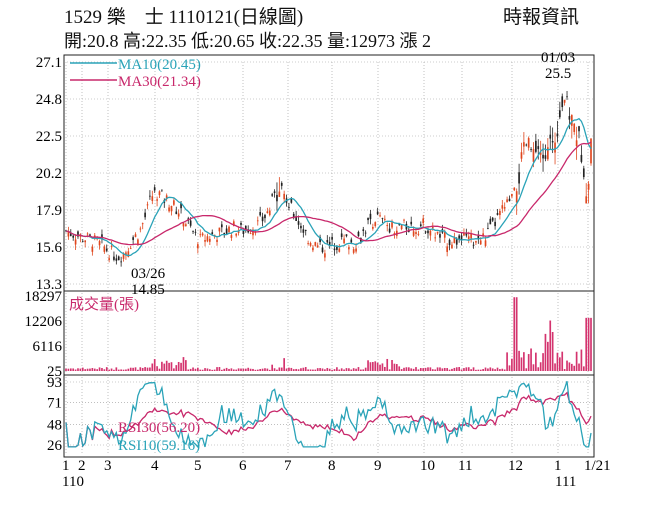  I want to click on x-tick-label: 3, so click(108, 466).